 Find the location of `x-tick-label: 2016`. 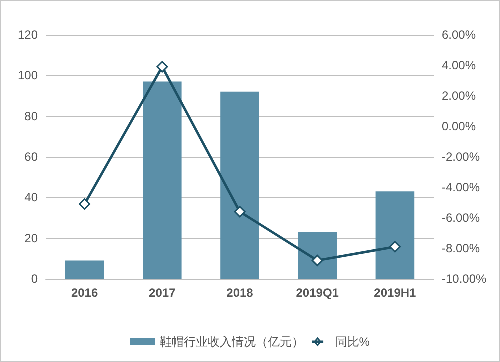

x-tick-label: 2016 is located at coordinates (84, 293).